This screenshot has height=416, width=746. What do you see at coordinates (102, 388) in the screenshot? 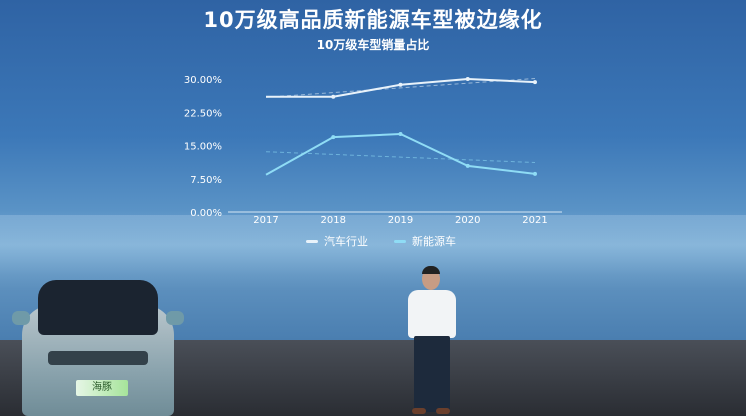
I see `license-plate: 海豚` at bounding box center [102, 388].